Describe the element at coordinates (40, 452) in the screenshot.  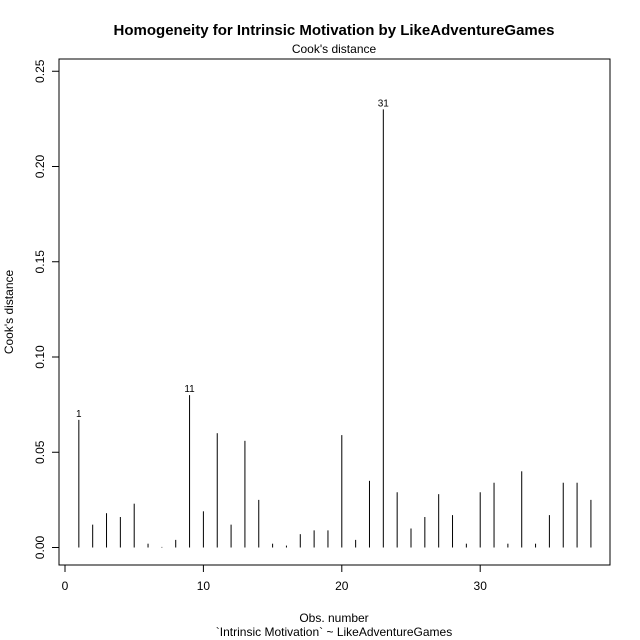
I see `y-tick-label: 0.05` at that location.